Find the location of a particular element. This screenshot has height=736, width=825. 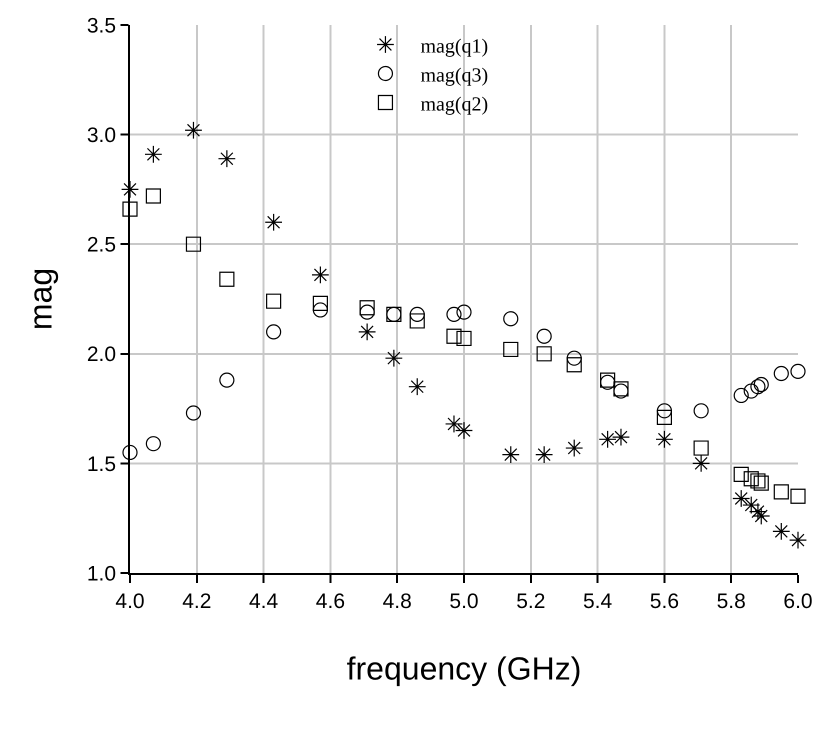

y-tick-label: 3.0 is located at coordinates (101, 135).